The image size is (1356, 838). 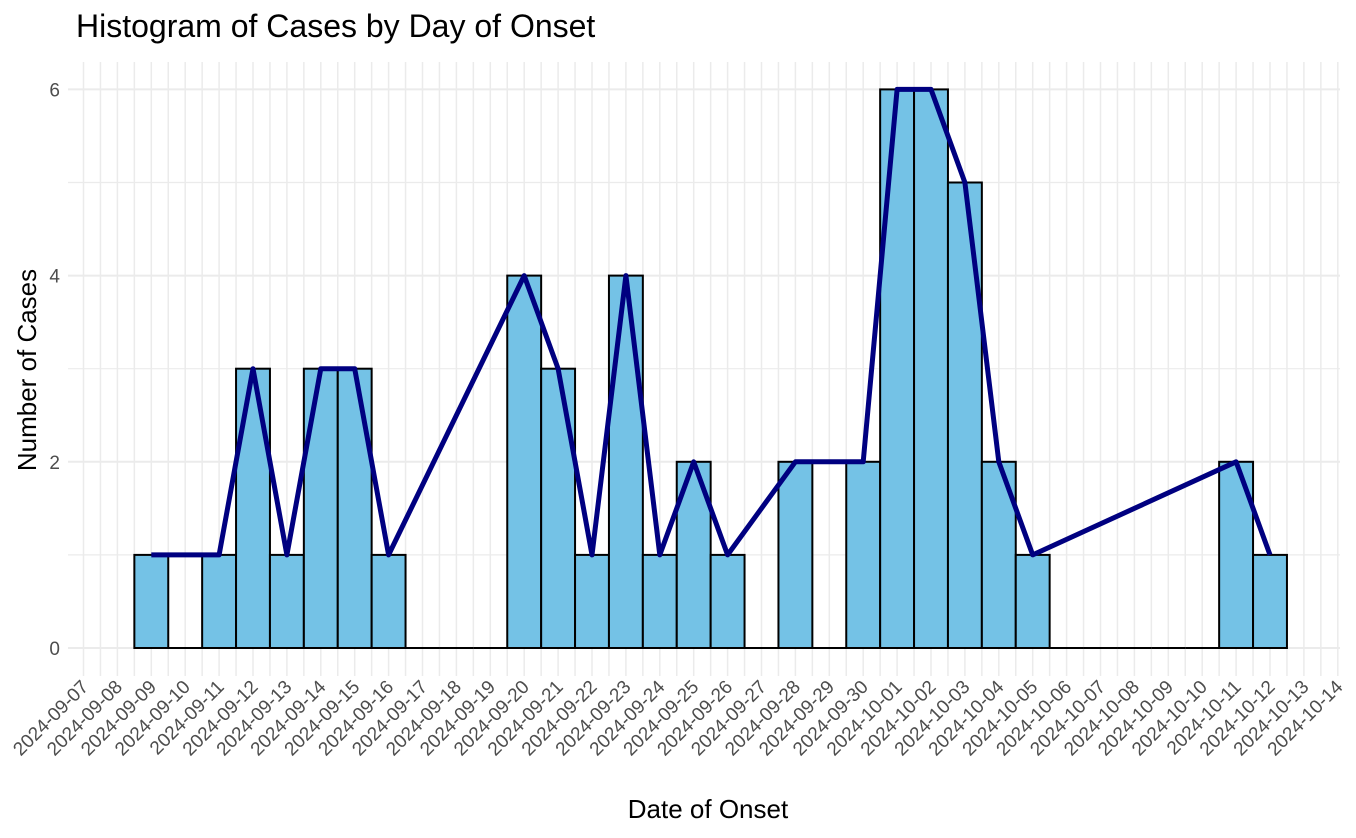 I want to click on y-tick-label: 2, so click(x=54, y=463).